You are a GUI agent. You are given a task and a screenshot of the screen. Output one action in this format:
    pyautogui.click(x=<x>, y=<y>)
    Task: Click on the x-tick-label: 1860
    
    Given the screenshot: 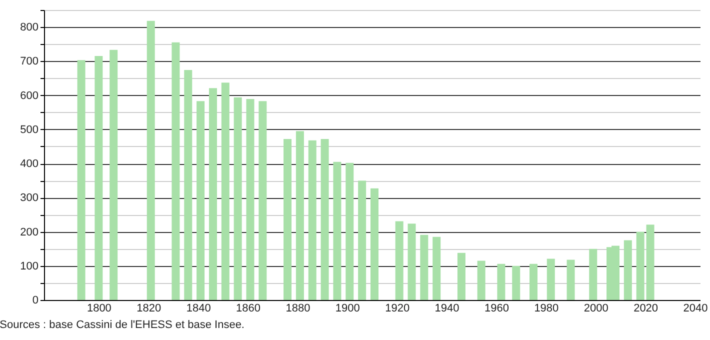 What is the action you would take?
    pyautogui.click(x=248, y=308)
    